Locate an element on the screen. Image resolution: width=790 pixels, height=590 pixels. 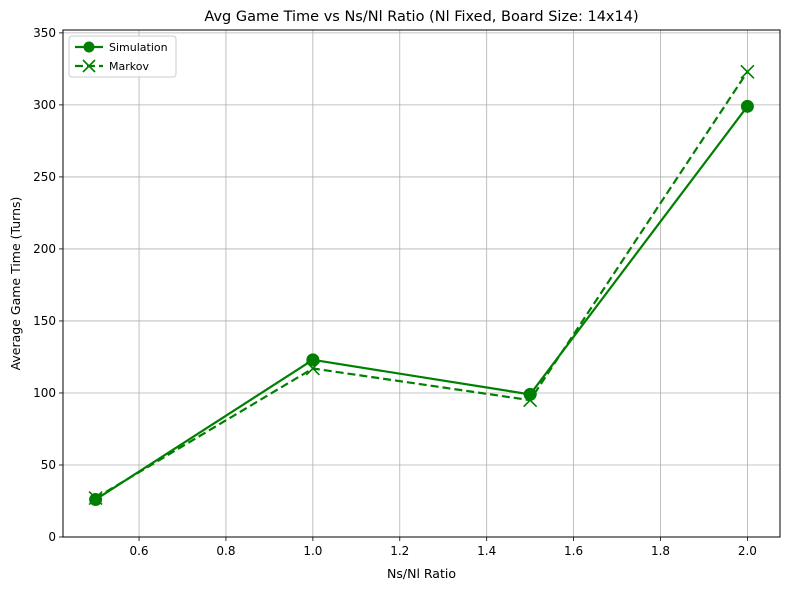
x-tick-label: 1.2 is located at coordinates (399, 551).